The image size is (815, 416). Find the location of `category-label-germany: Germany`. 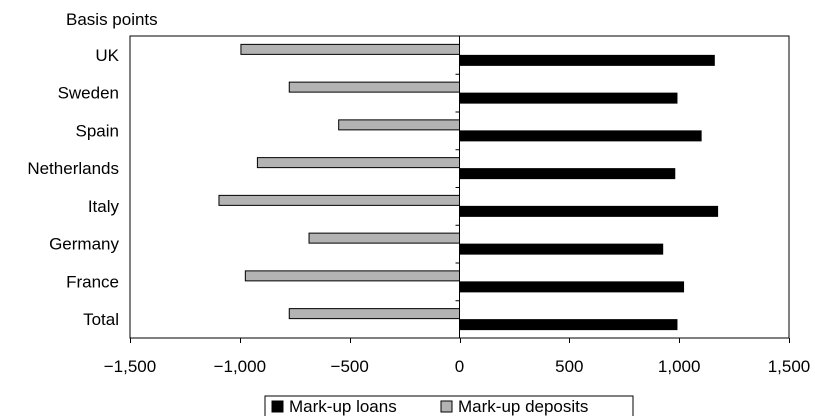

category-label-germany: Germany is located at coordinates (84, 244).